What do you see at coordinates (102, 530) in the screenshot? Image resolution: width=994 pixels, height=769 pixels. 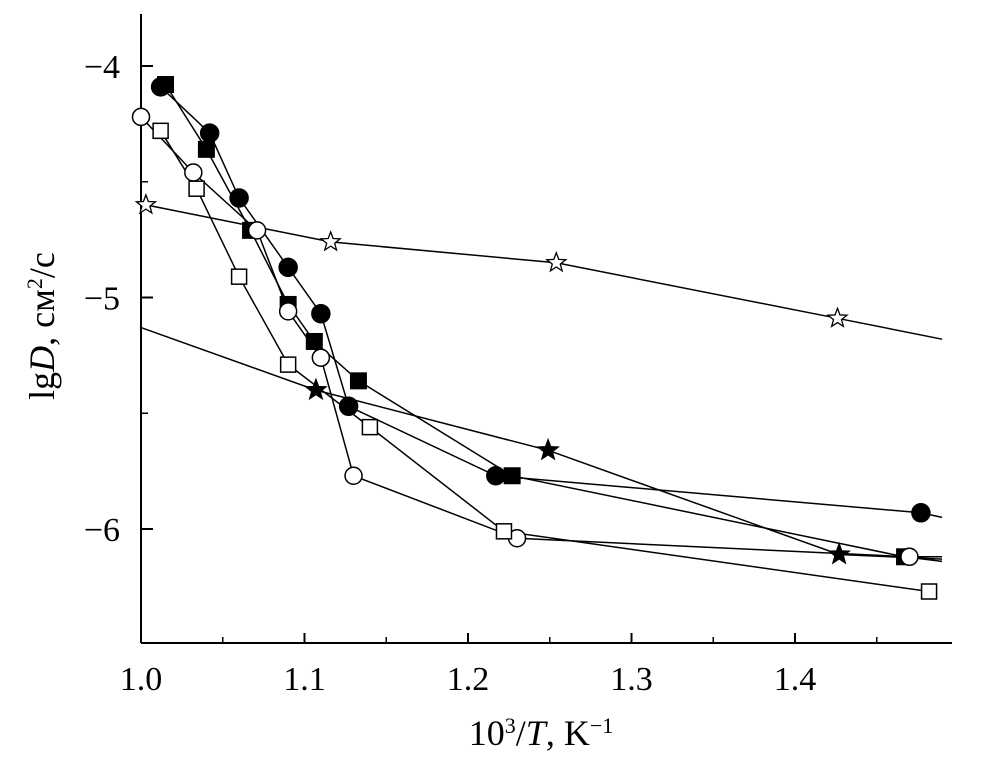 I see `y-tick-label: −6` at bounding box center [102, 530].